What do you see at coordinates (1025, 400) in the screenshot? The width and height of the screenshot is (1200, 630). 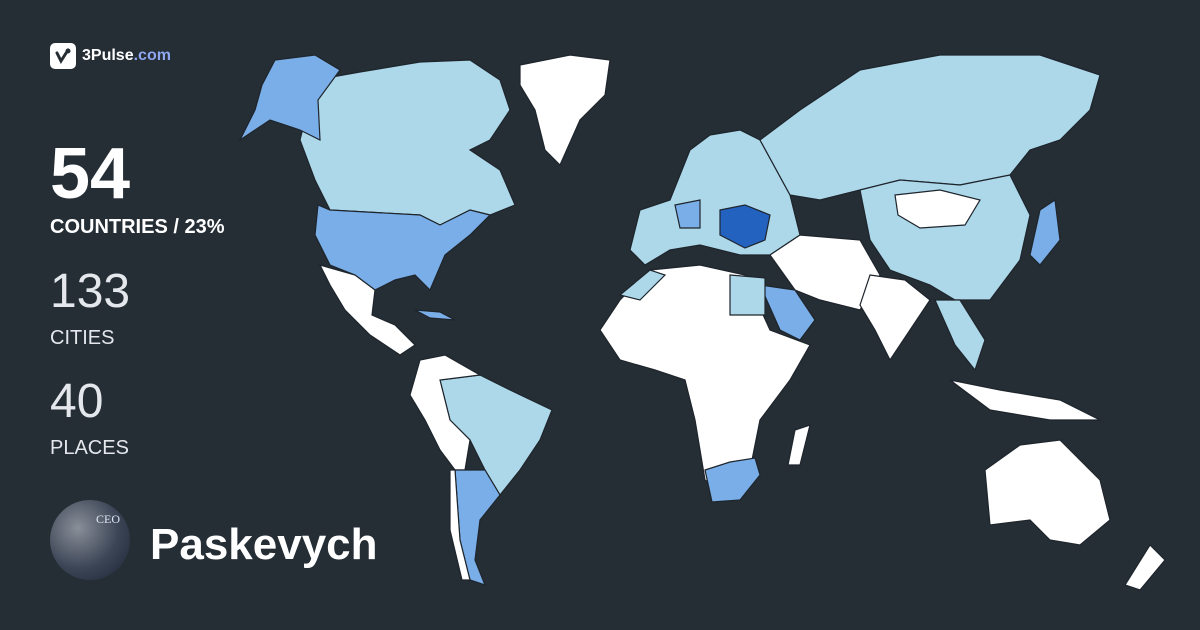 I see `region-indonesia` at bounding box center [1025, 400].